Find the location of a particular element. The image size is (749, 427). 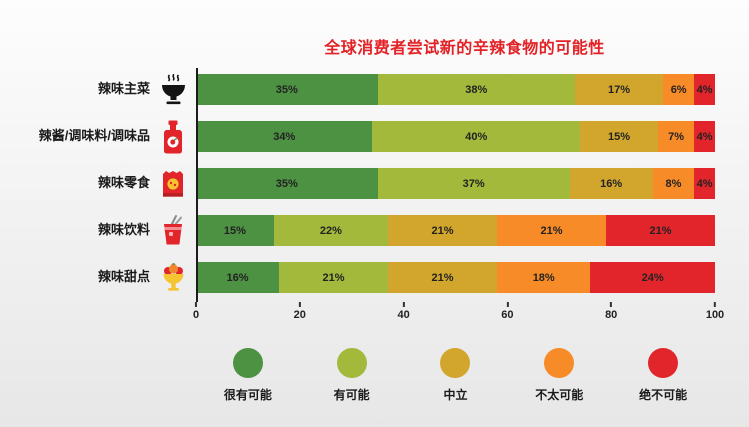

legend-label: 中立 is located at coordinates (455, 395).